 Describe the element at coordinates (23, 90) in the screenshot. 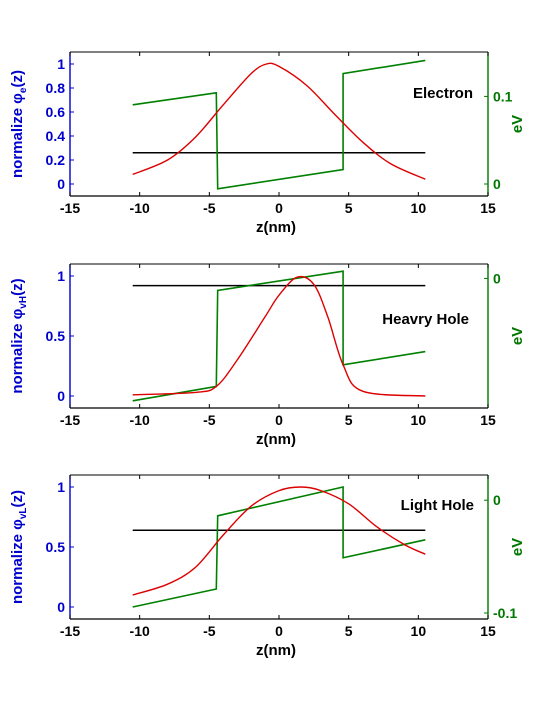

I see `y-axis-label-part: e` at that location.